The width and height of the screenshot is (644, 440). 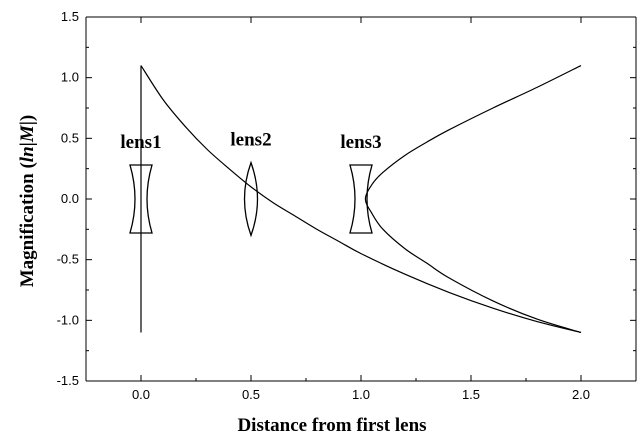 I want to click on y-title-part-3: |, so click(x=27, y=144).